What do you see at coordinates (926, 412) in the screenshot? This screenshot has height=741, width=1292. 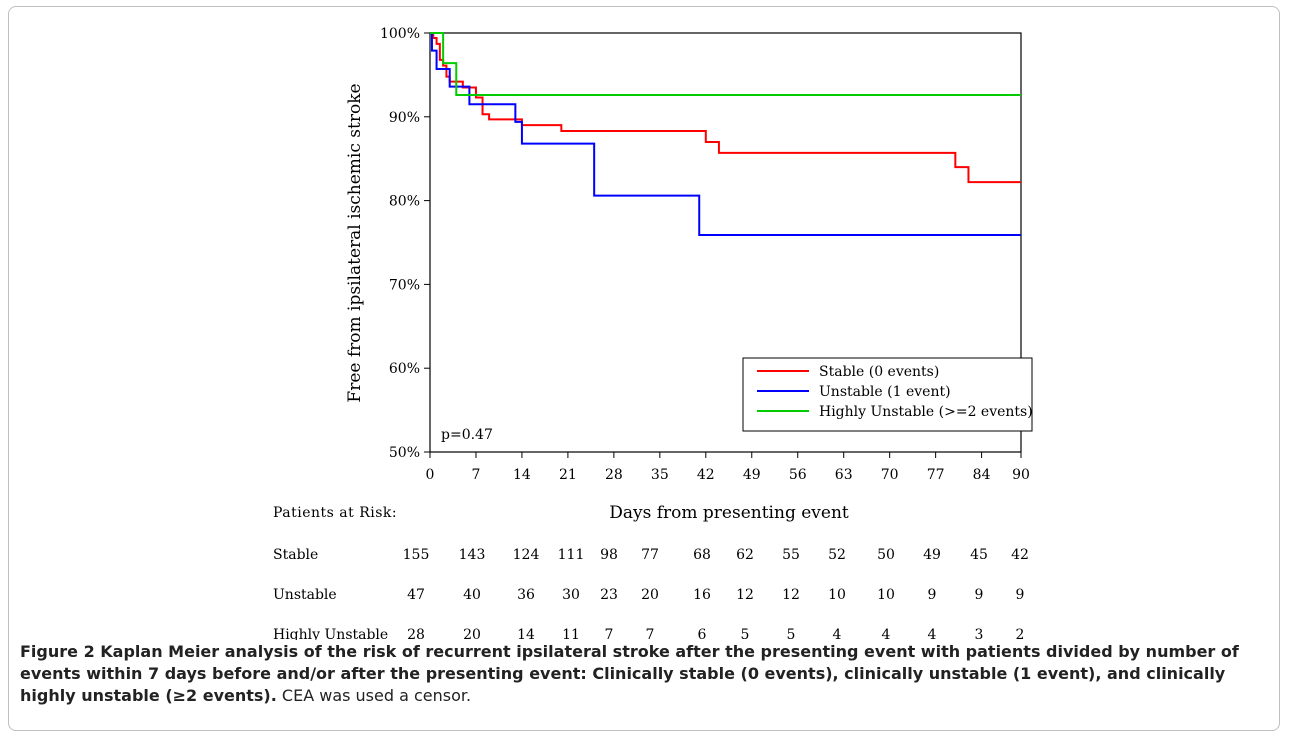 I see `legend-label: Highly Unstable (>=2 events)` at bounding box center [926, 412].